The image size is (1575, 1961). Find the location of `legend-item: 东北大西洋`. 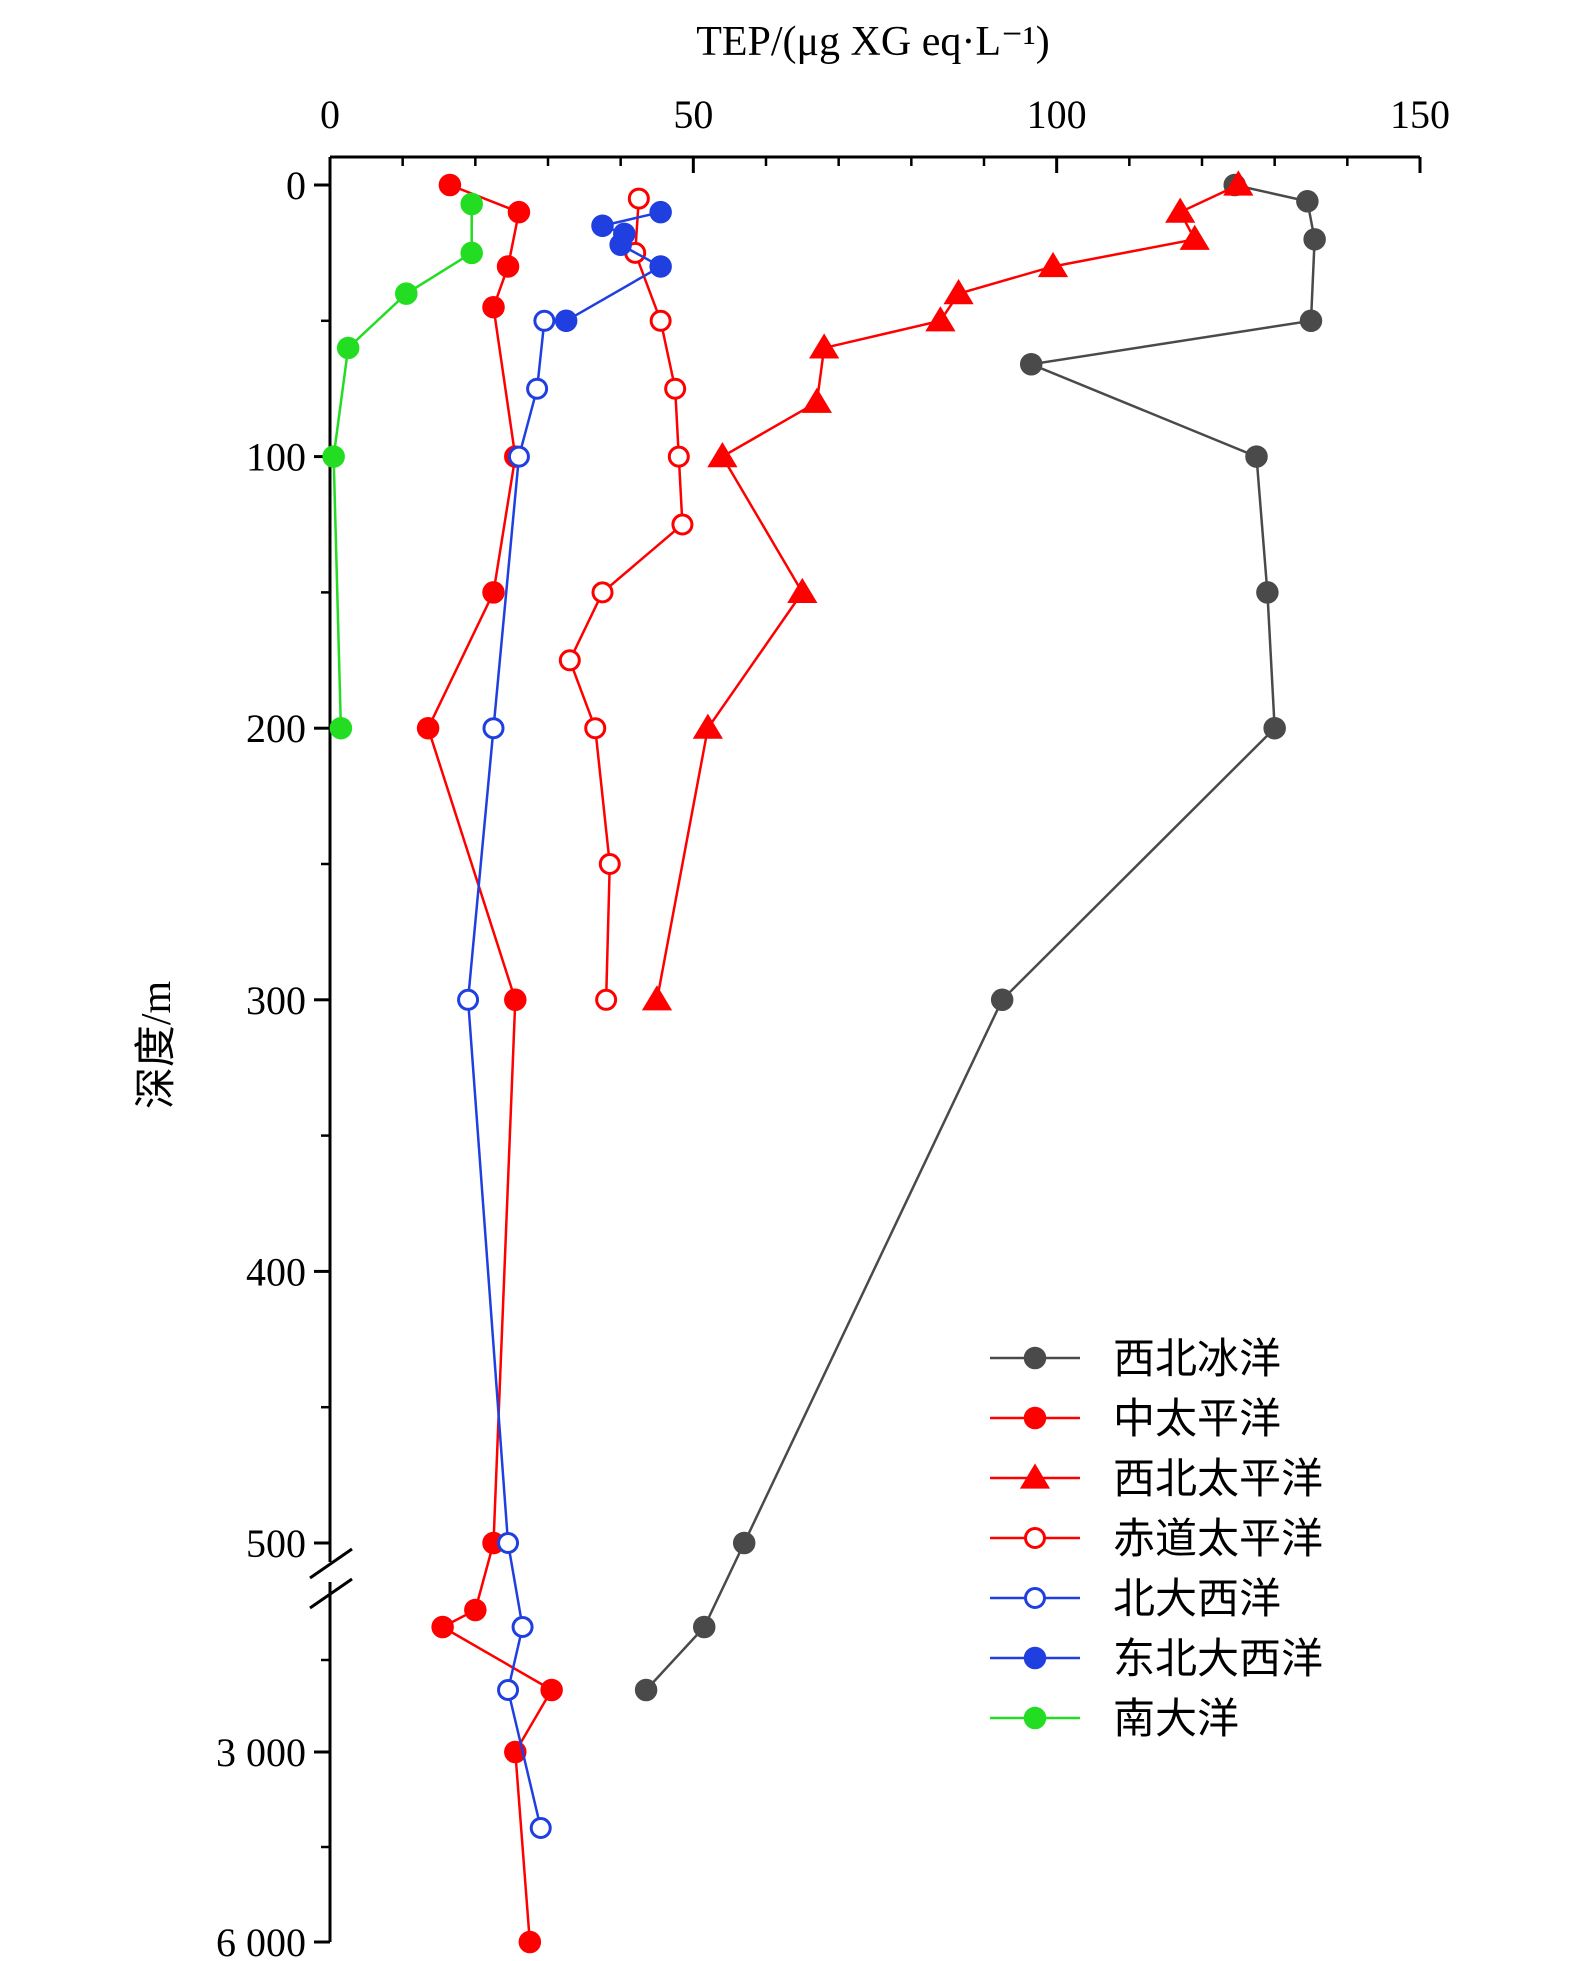

legend-item: 东北大西洋 is located at coordinates (1156, 1658).